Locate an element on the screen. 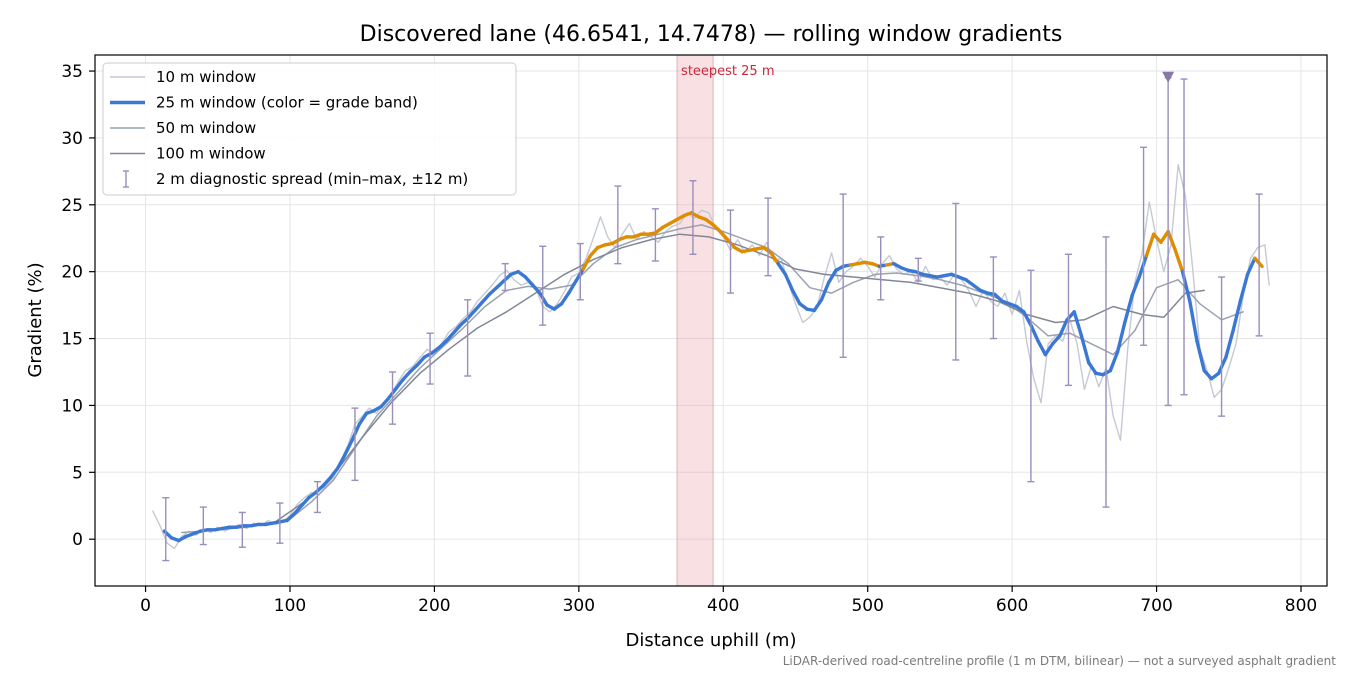 This screenshot has width=1350, height=679. peak-marker is located at coordinates (1168, 77).